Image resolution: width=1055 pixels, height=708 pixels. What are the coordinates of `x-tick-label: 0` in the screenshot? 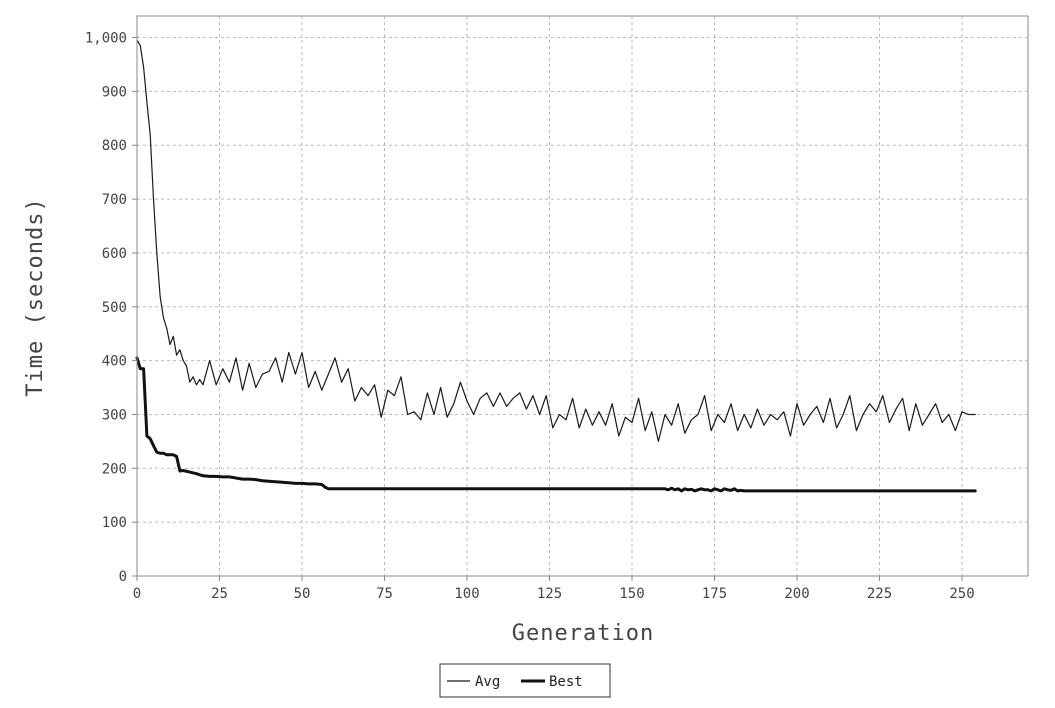 It's located at (137, 594).